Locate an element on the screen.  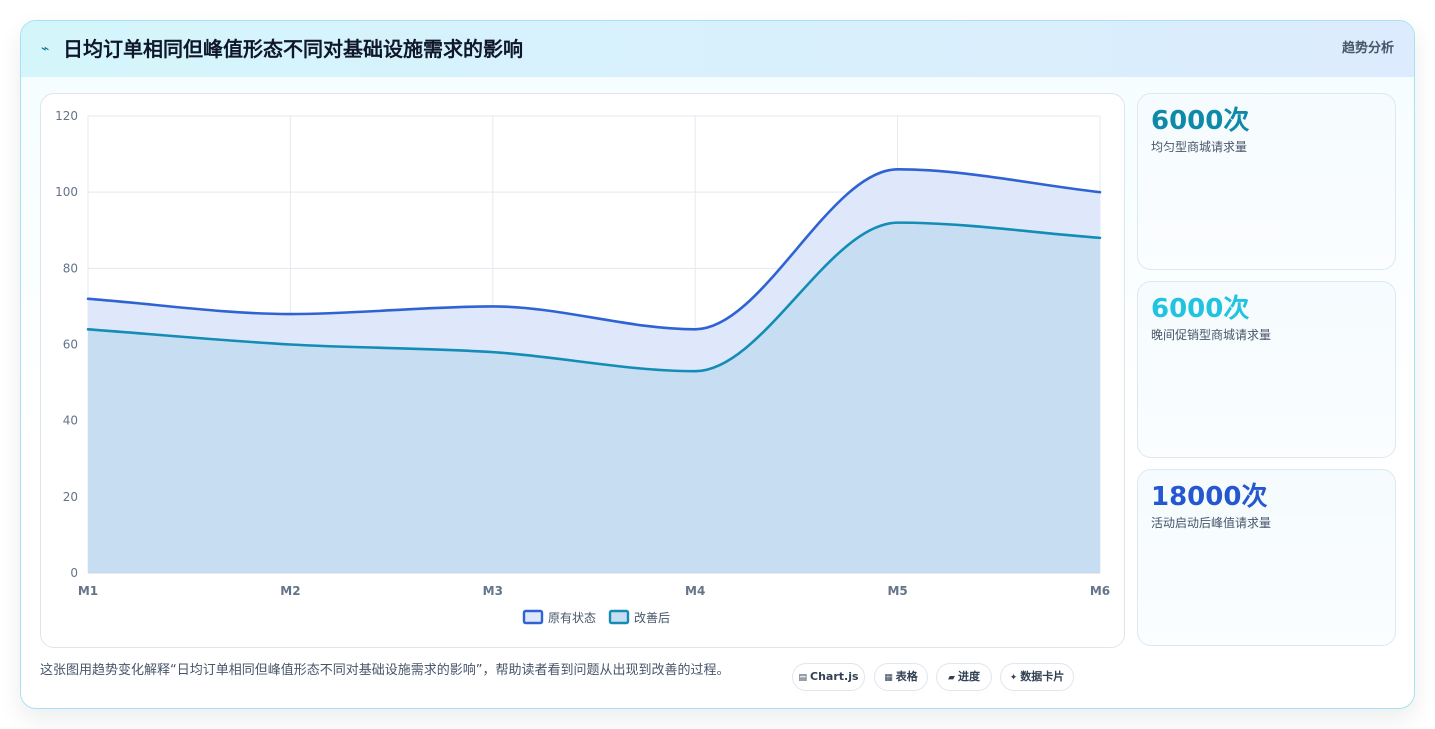
category-tag: 趋势分析 is located at coordinates (1367, 48).